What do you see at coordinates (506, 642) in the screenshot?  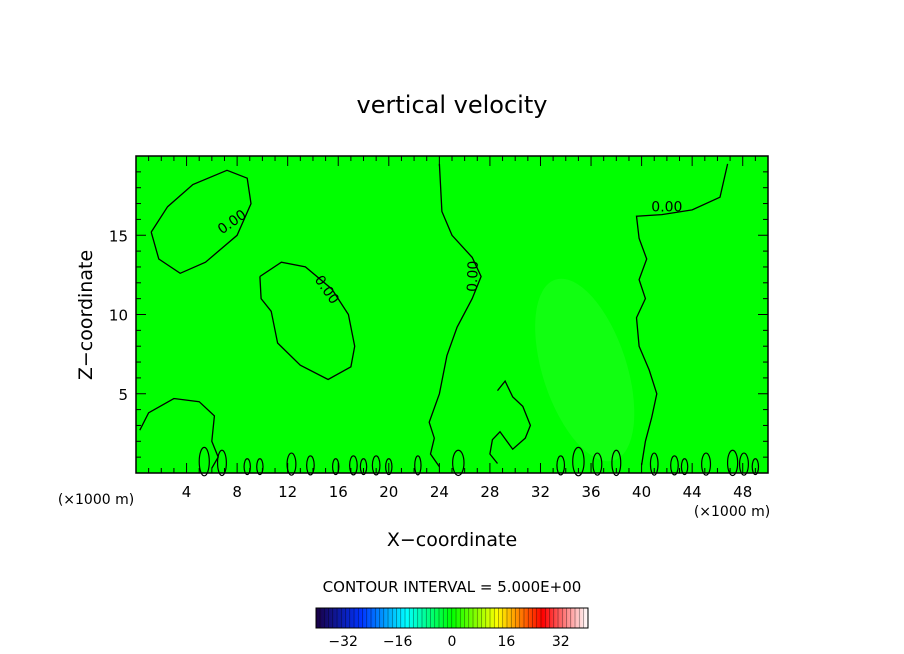 I see `colorbar-tick-label: 16` at bounding box center [506, 642].